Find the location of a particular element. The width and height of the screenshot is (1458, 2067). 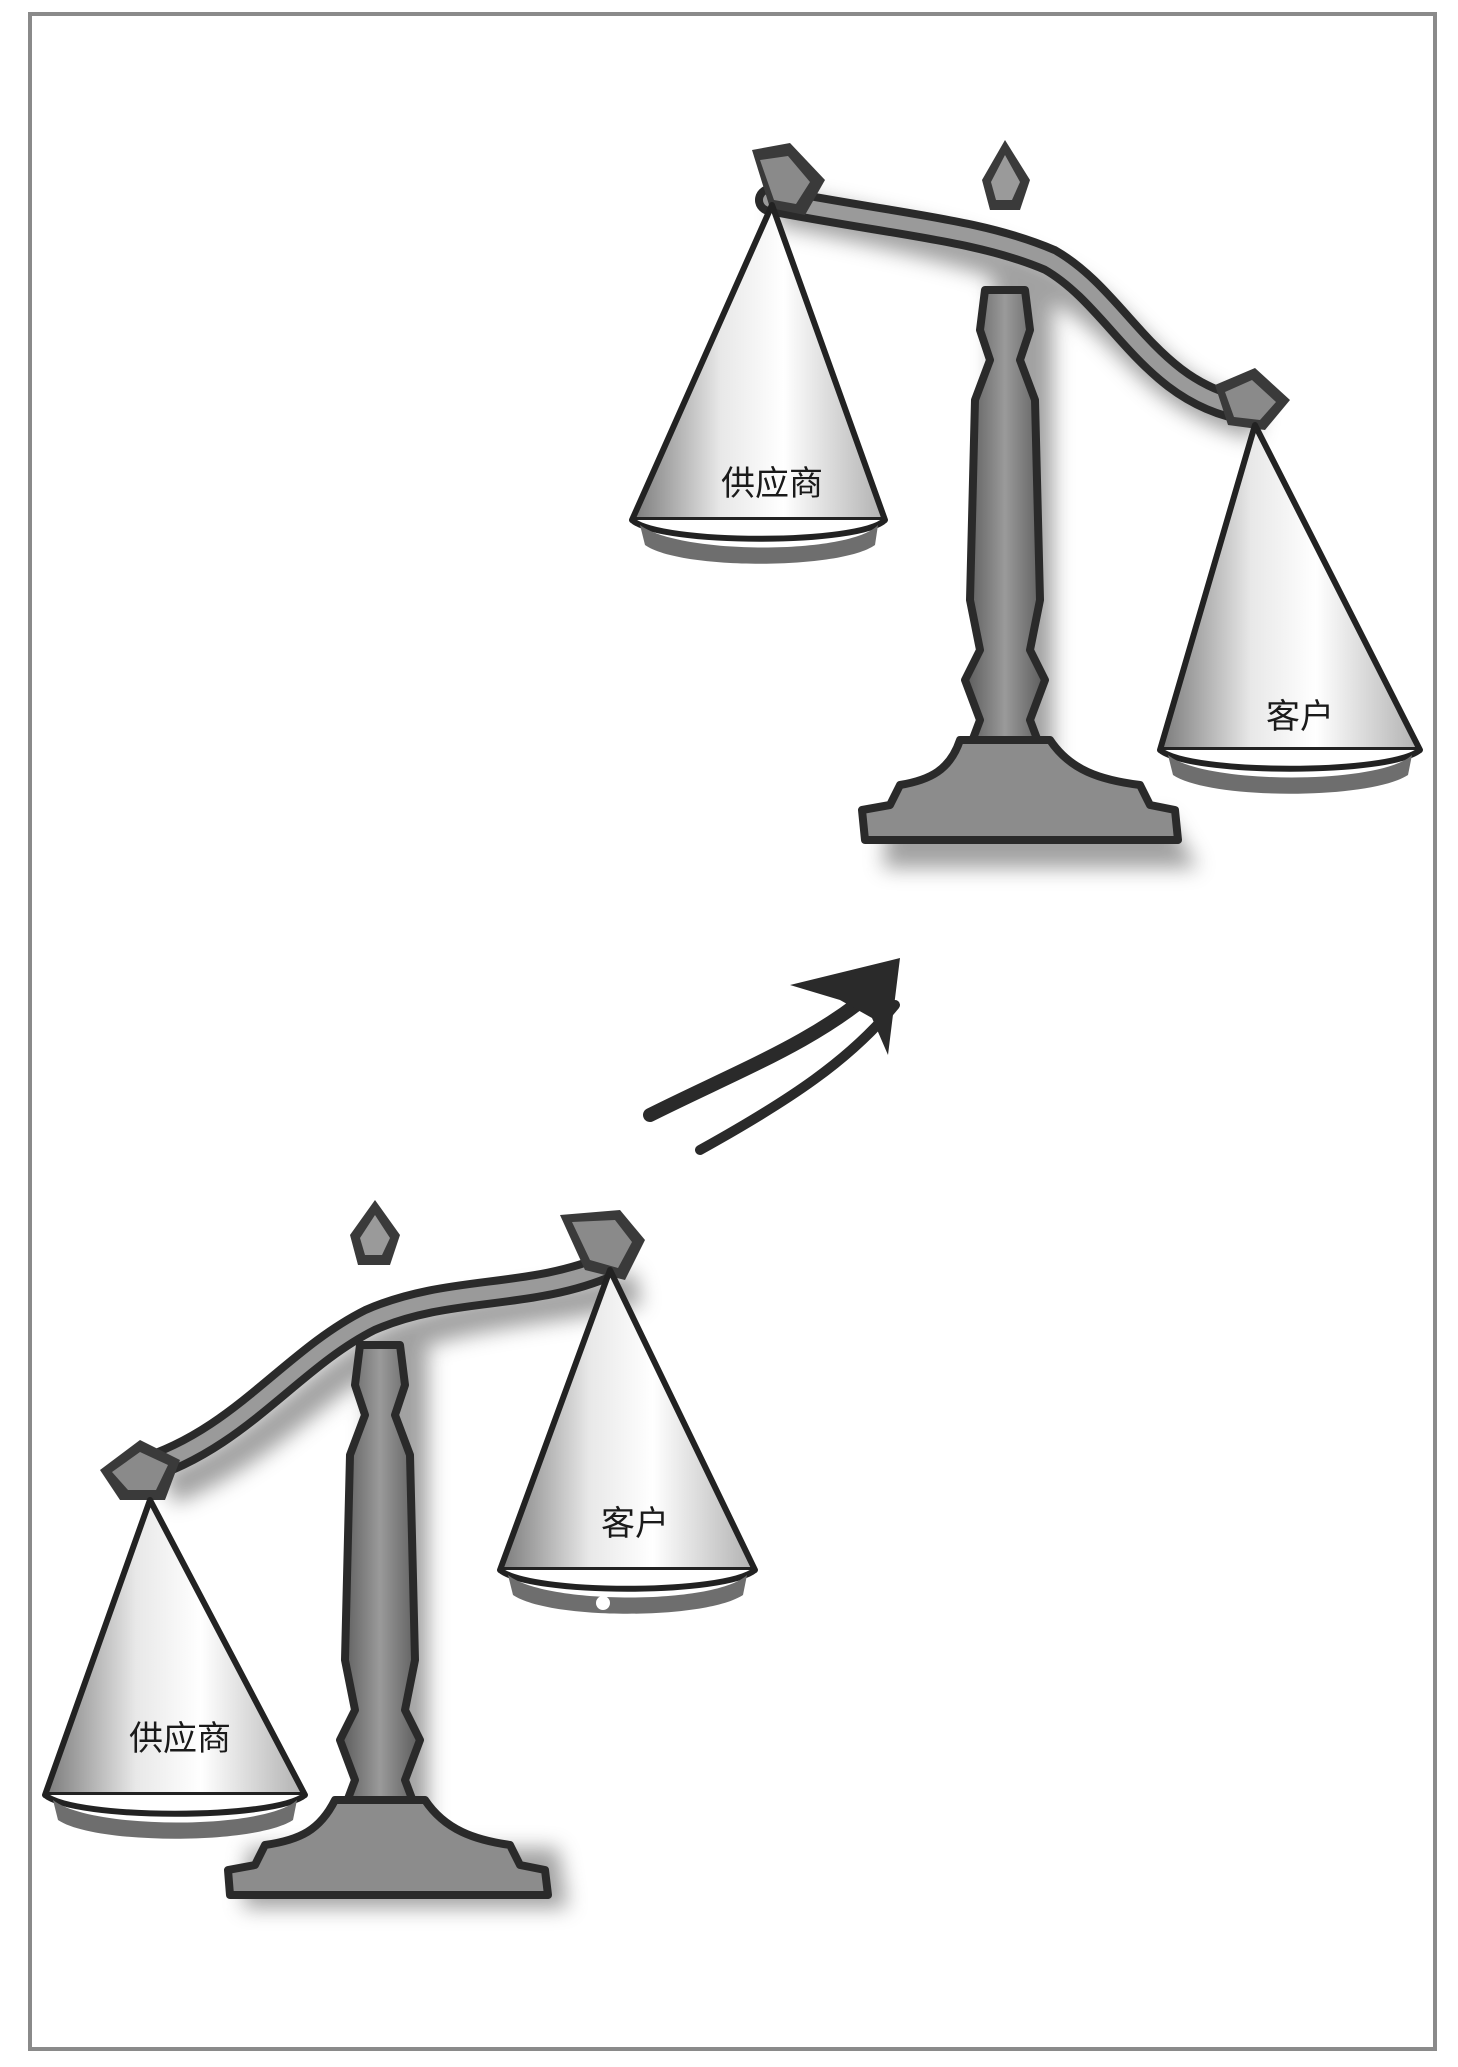

scale-after-left-pan-label: 供应商 is located at coordinates (772, 484).